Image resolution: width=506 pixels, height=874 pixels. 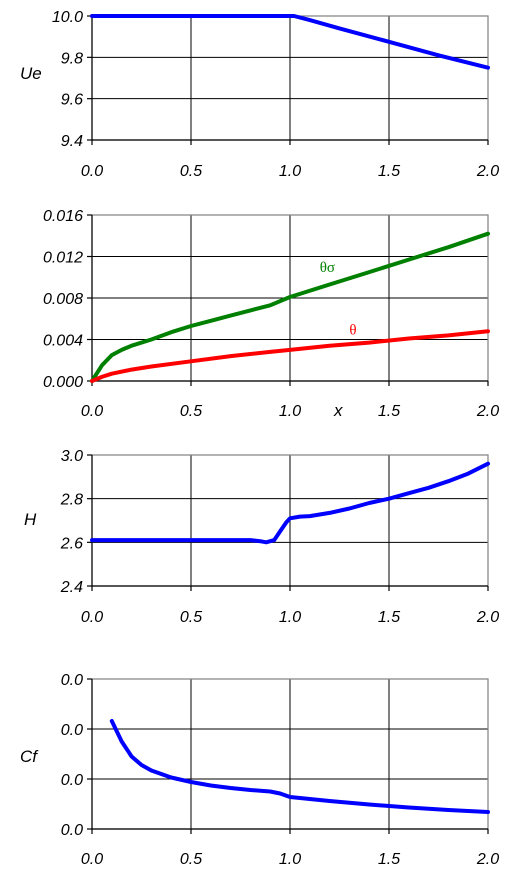 I want to click on y-axis-label: H, so click(x=30, y=519).